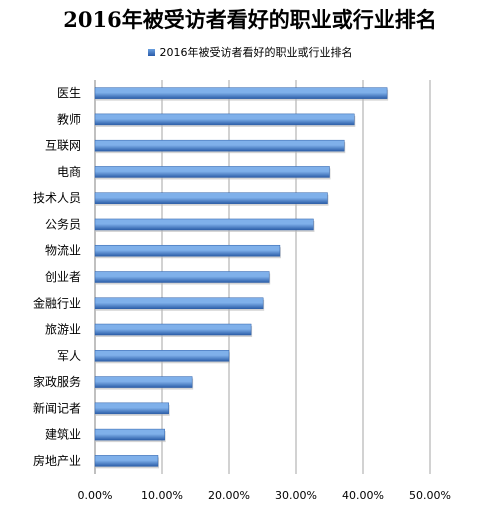 Image resolution: width=500 pixels, height=509 pixels. What do you see at coordinates (296, 495) in the screenshot?
I see `x-tick-label: 30.00%` at bounding box center [296, 495].